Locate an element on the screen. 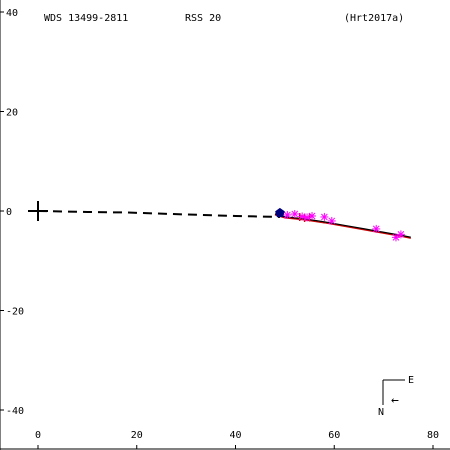  wds-identifier: WDS 13499-2811 is located at coordinates (86, 18).